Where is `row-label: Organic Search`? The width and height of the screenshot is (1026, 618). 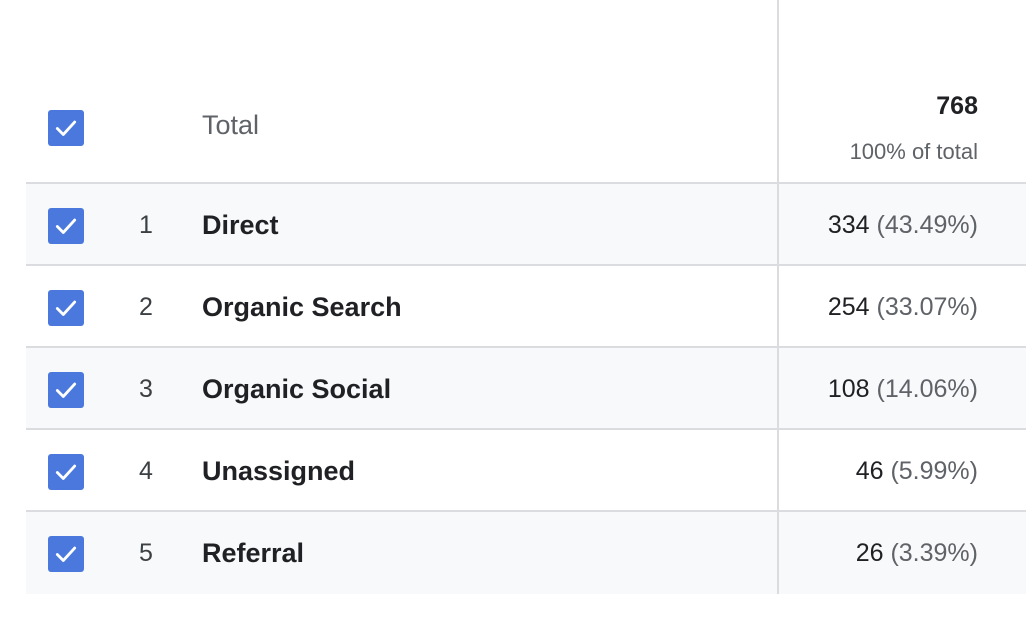 row-label: Organic Search is located at coordinates (302, 307).